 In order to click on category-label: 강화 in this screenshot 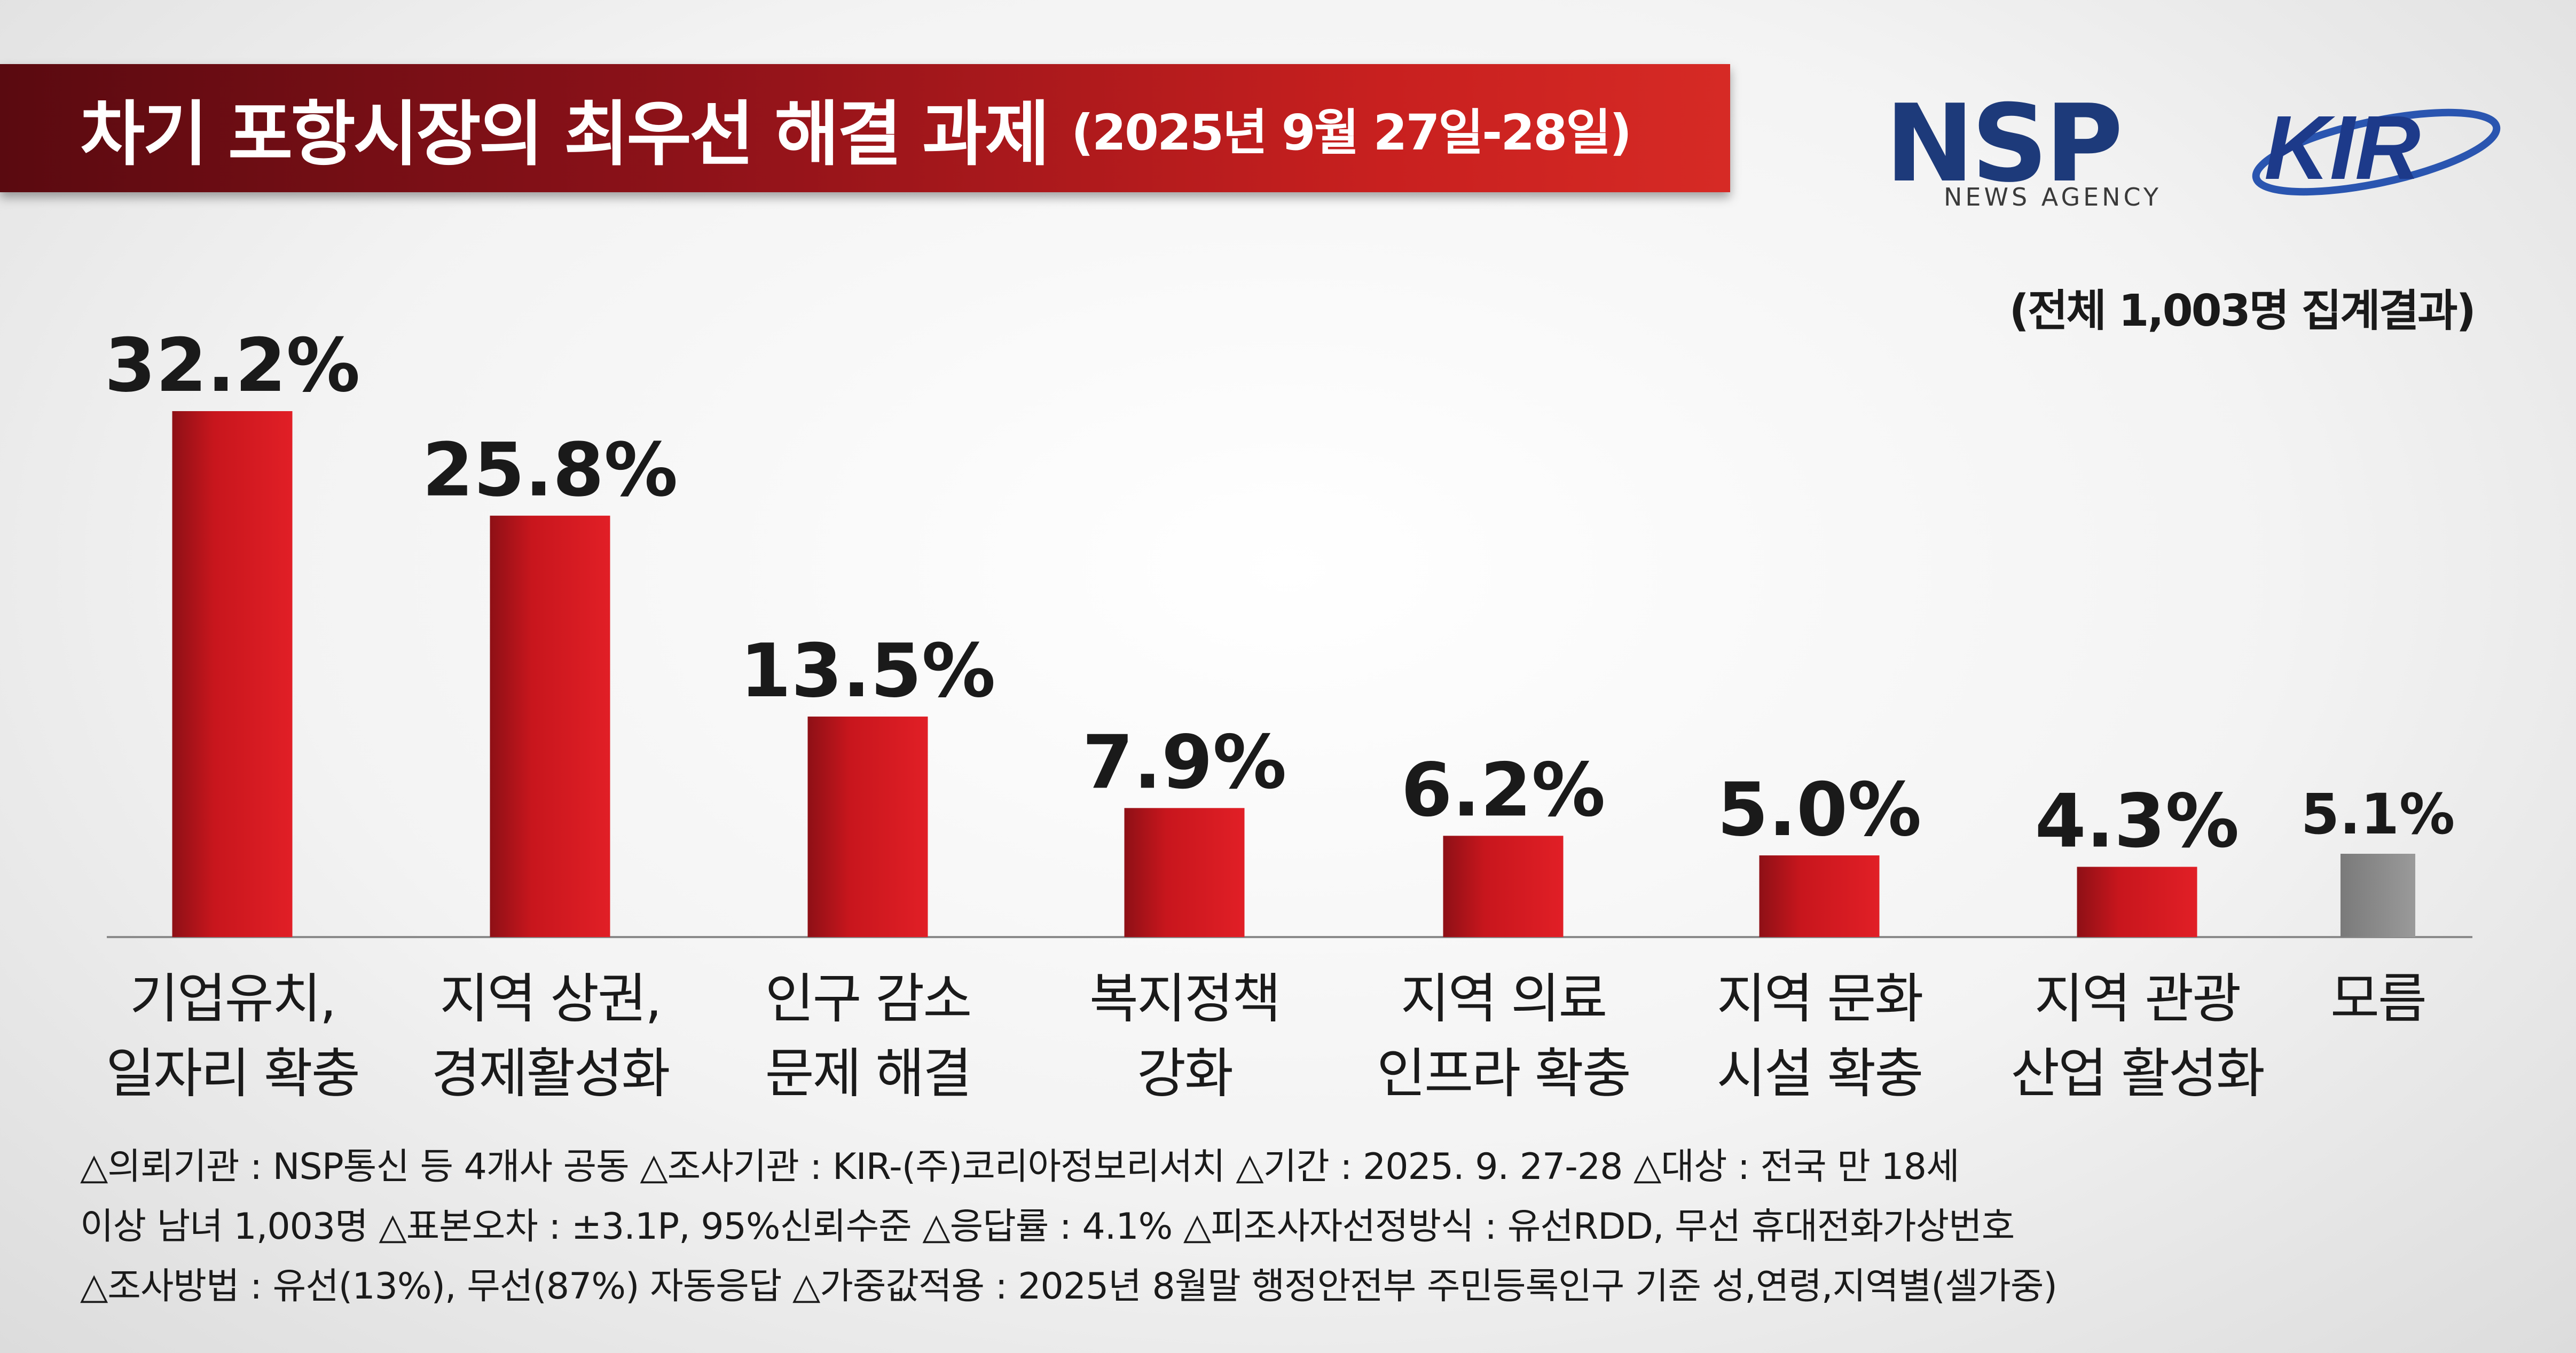, I will do `click(1184, 1073)`.